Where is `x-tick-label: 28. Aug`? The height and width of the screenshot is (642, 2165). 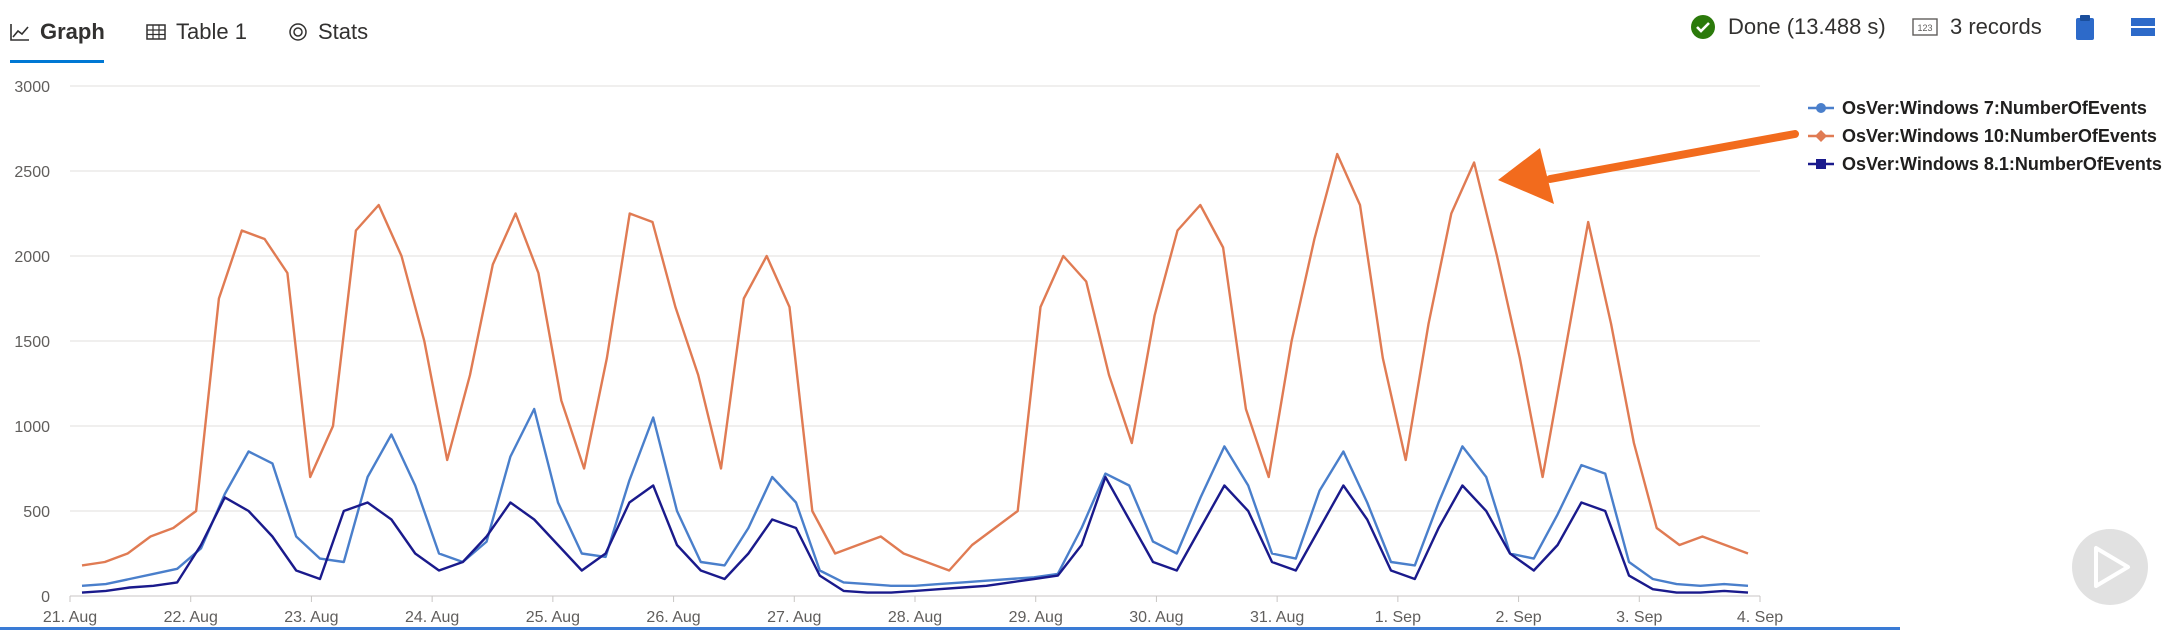 x-tick-label: 28. Aug is located at coordinates (915, 617).